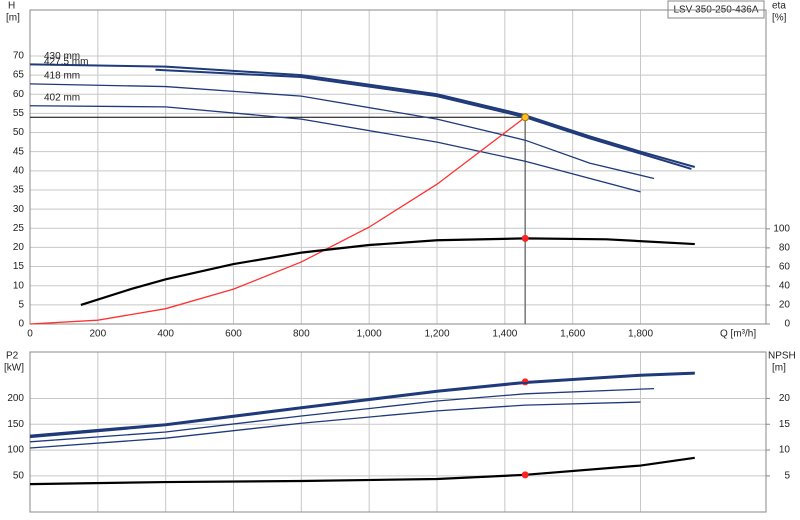  I want to click on y-tick-label: 45, so click(19, 151).